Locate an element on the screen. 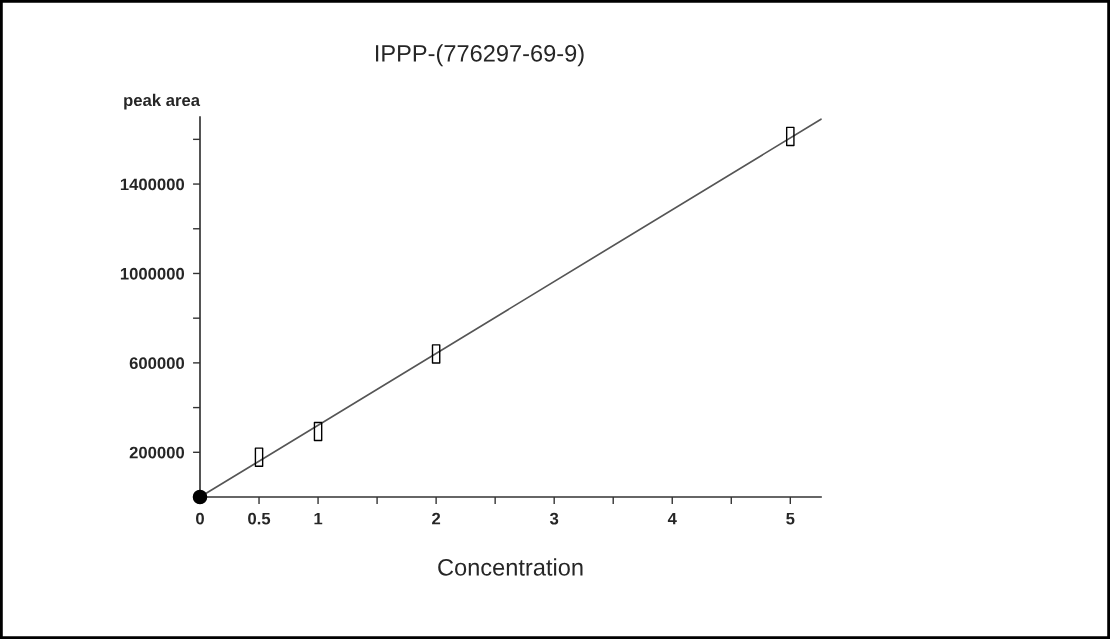 Image resolution: width=1110 pixels, height=639 pixels. y-axis-title: peak area is located at coordinates (162, 101).